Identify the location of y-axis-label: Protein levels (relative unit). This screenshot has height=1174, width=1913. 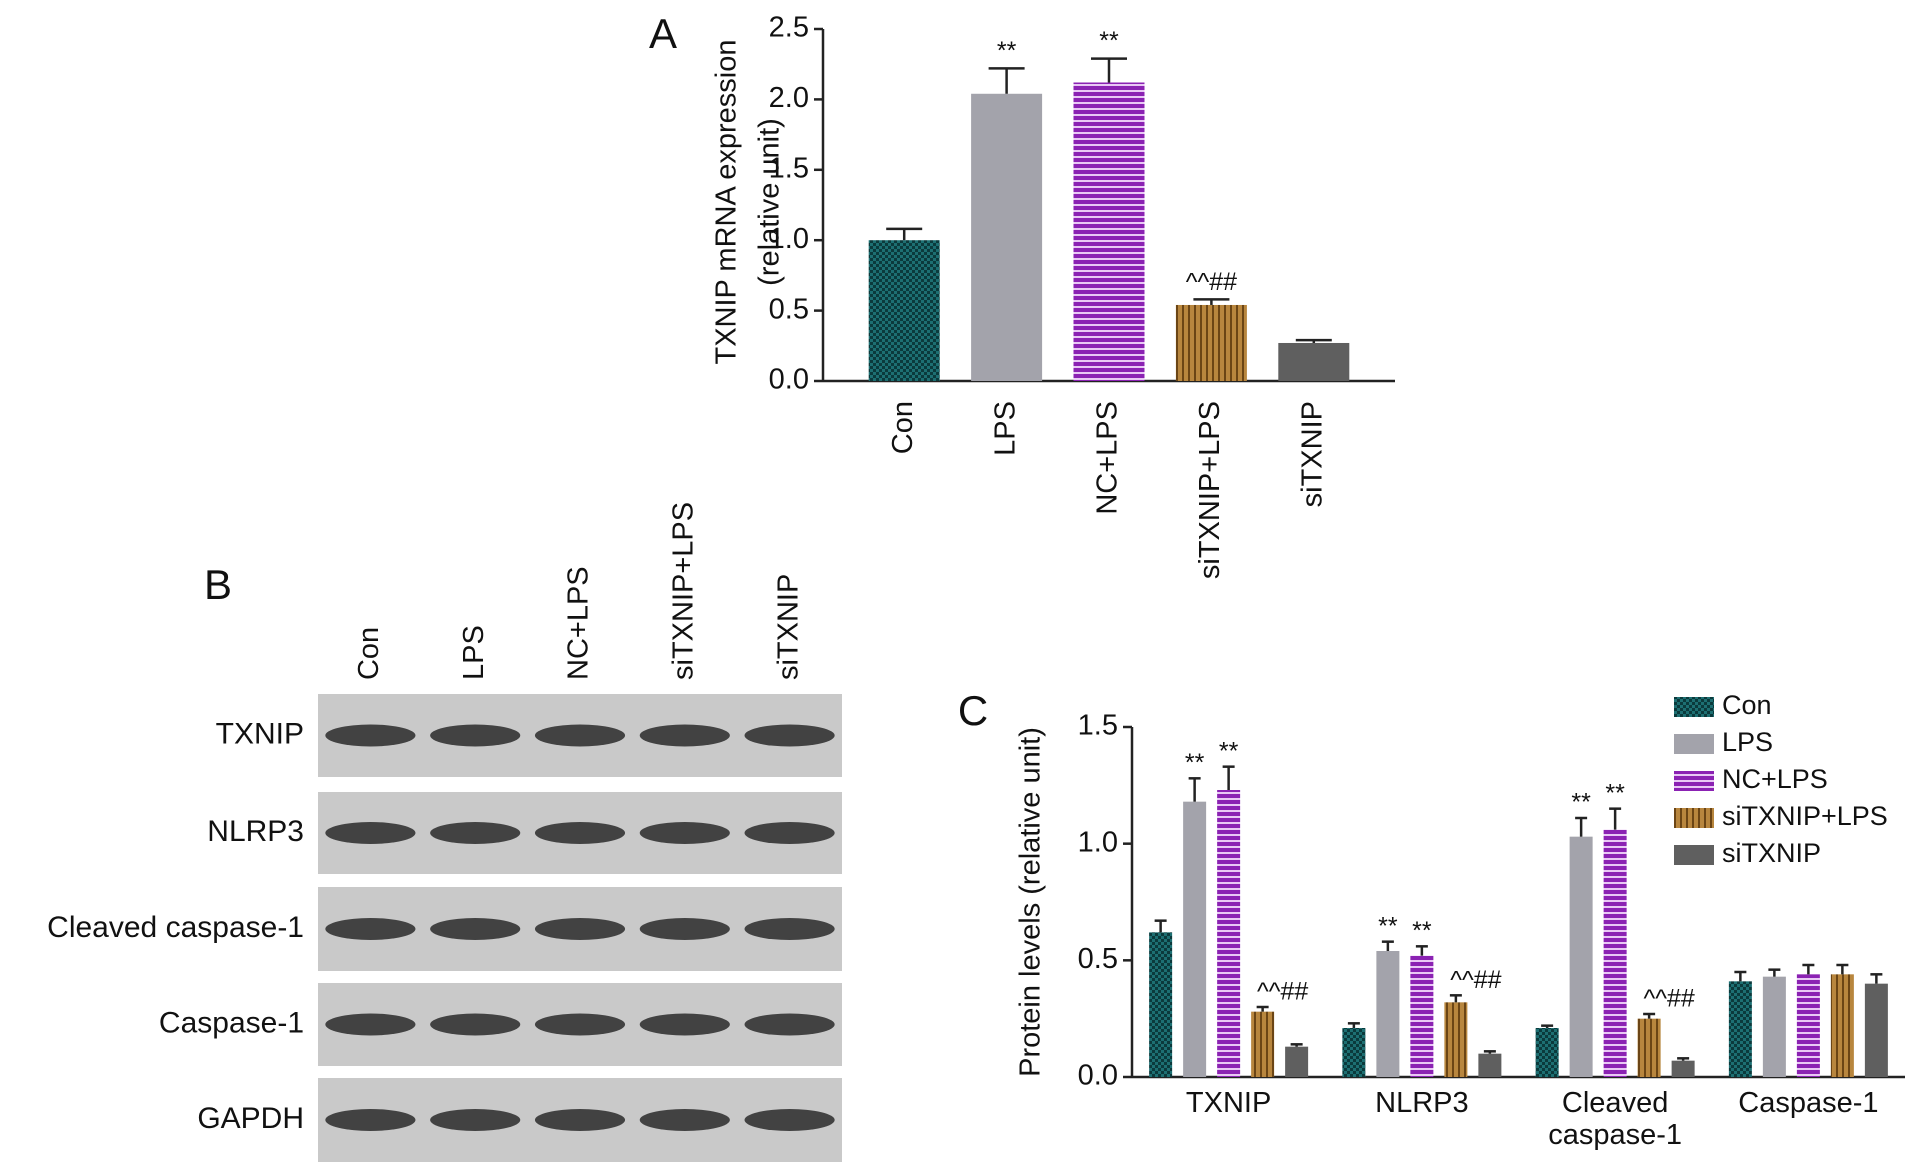
(1031, 902).